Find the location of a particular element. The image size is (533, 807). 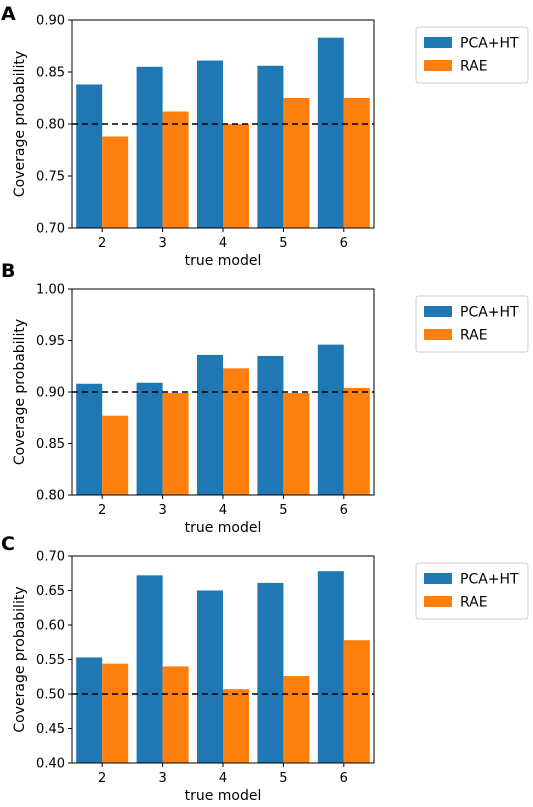

panel-letter: B is located at coordinates (8, 271).